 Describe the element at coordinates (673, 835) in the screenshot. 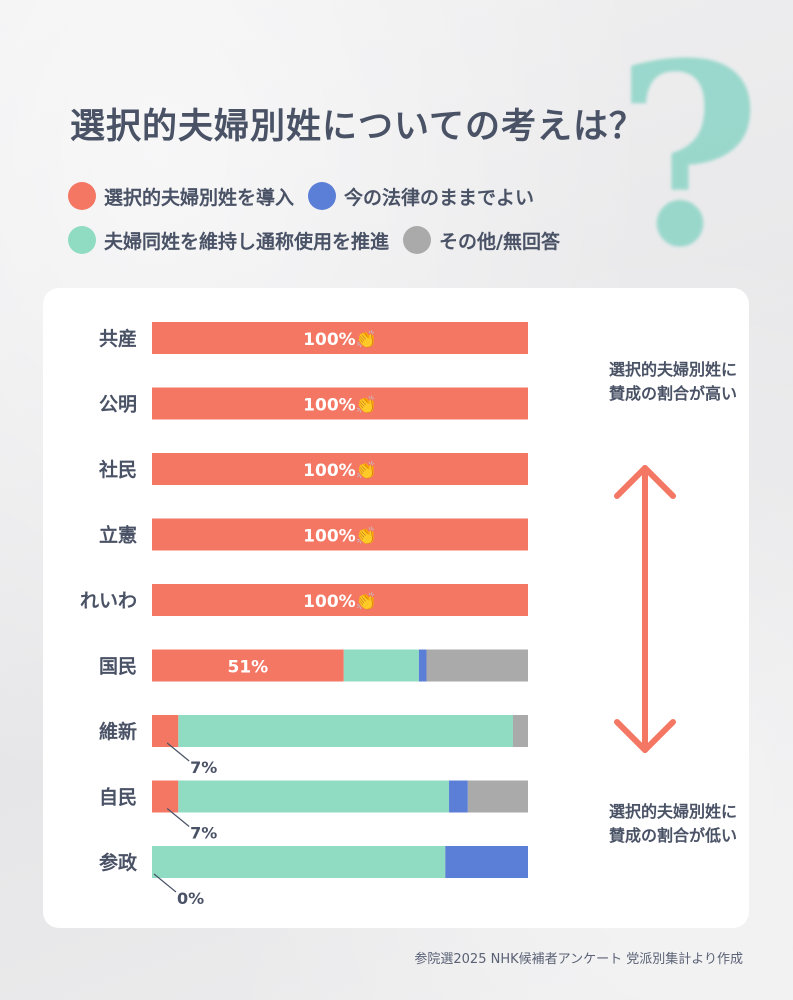

I see `note-low-line2: 賛成の割合が低い` at that location.